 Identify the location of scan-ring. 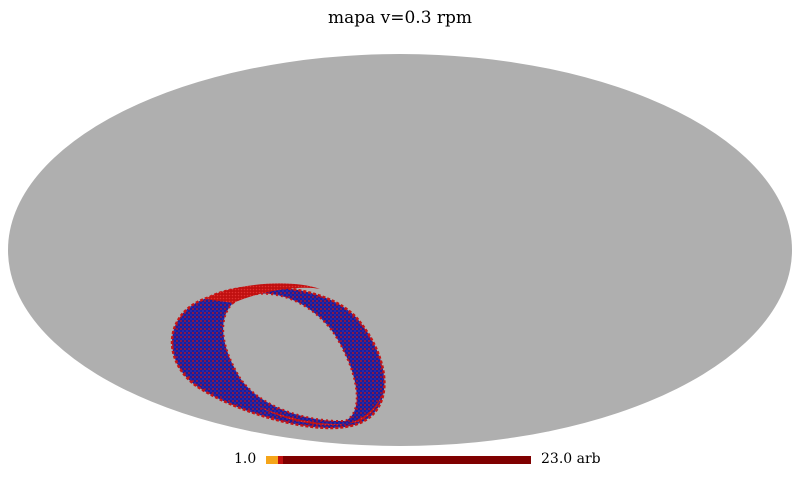
(280, 355).